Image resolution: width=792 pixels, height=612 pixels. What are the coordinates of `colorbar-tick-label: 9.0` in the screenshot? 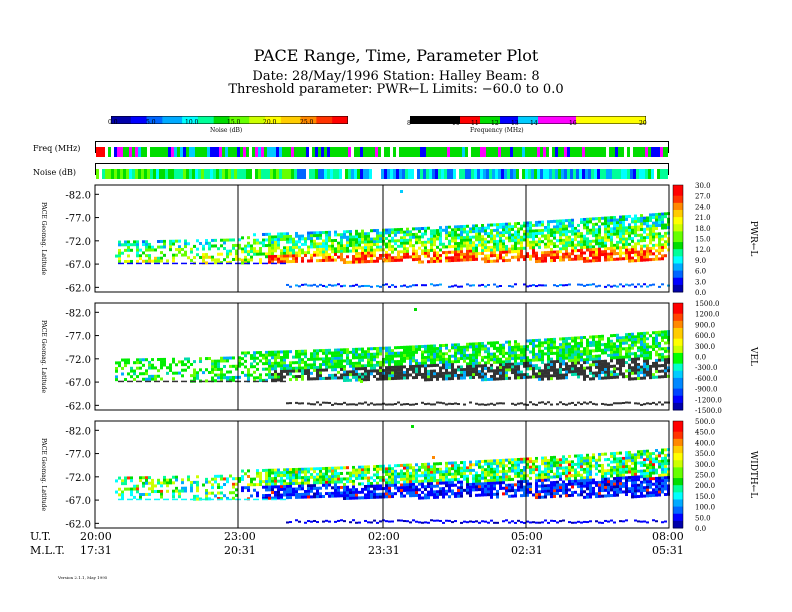 It's located at (700, 261).